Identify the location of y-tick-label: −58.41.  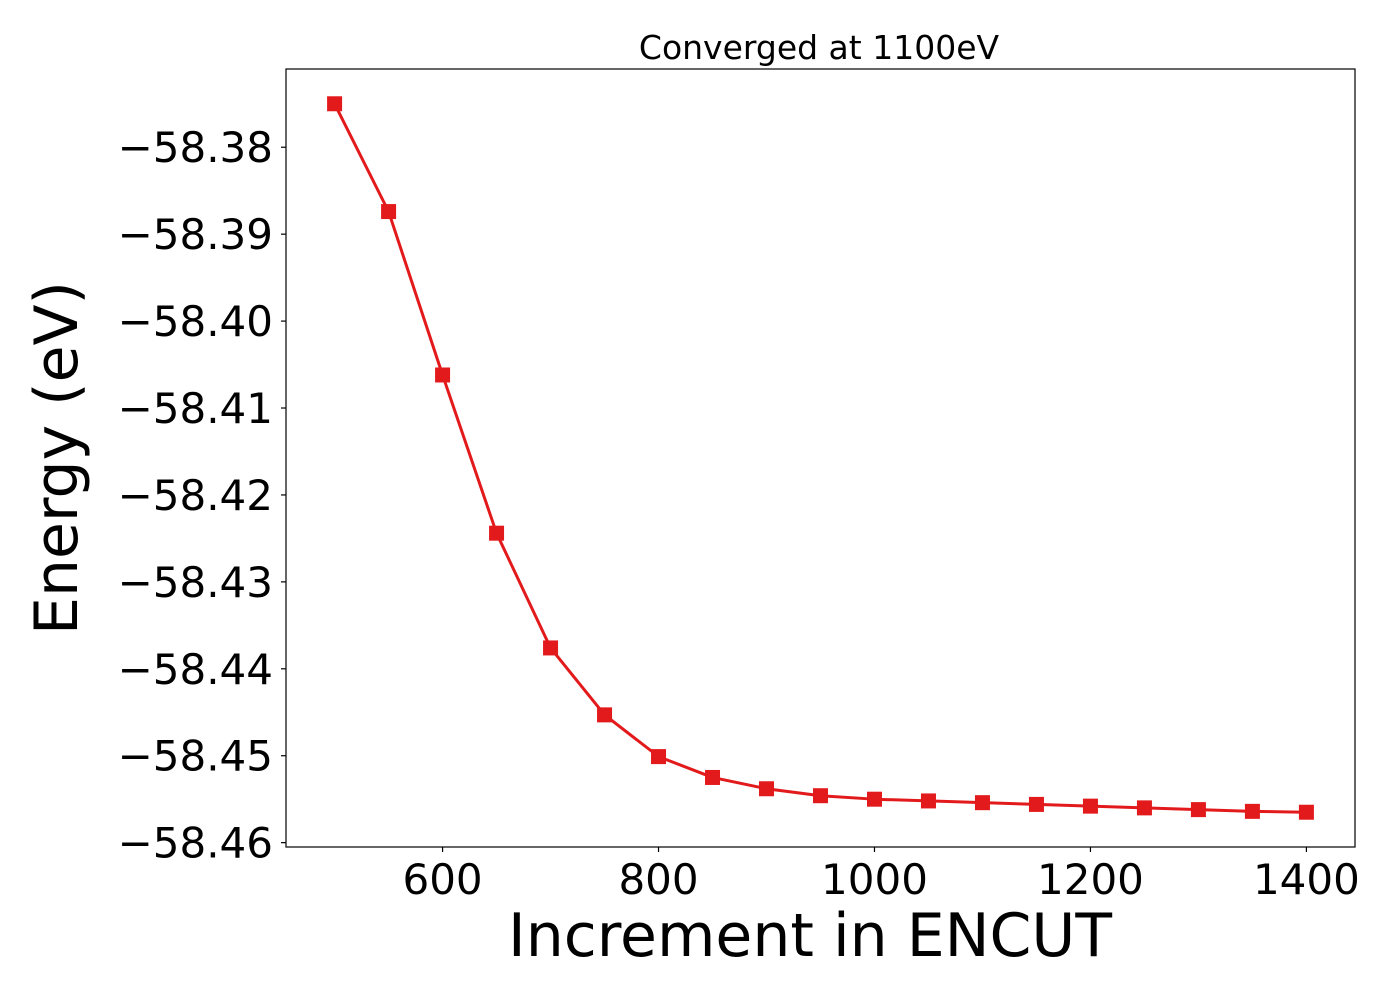
(195, 408).